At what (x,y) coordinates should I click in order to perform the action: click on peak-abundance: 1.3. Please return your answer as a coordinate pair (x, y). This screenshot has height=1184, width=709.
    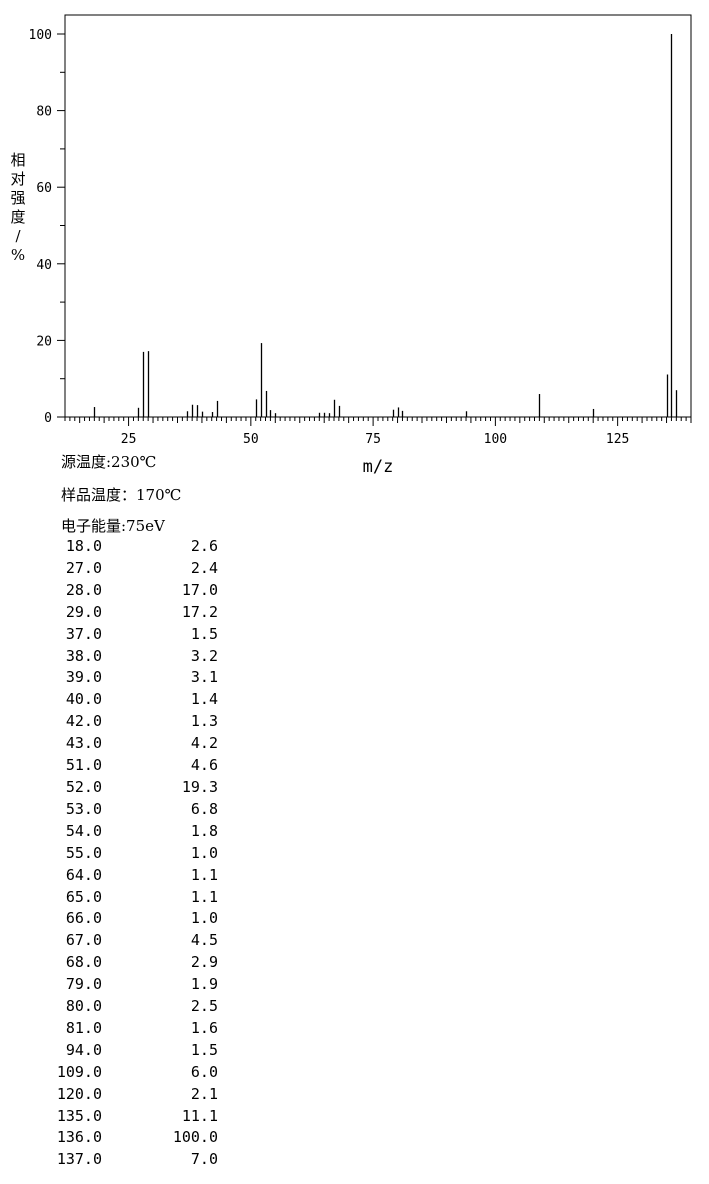
    Looking at the image, I should click on (204, 721).